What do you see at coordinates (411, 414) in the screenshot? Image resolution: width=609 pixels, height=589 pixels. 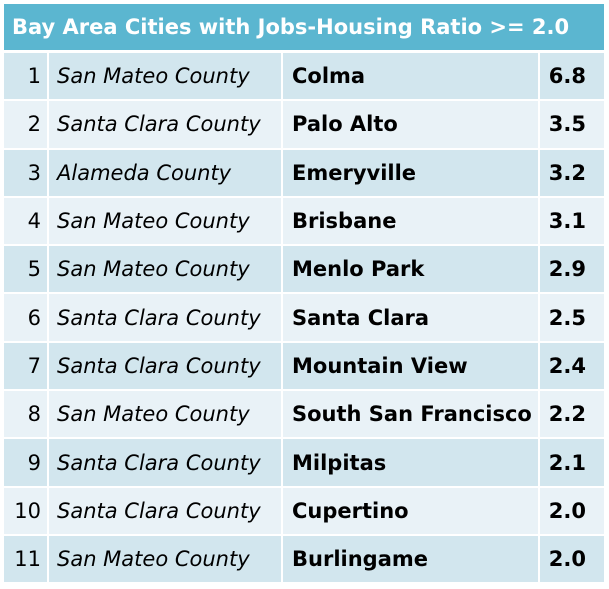 I see `city-cell: South San Francisco` at bounding box center [411, 414].